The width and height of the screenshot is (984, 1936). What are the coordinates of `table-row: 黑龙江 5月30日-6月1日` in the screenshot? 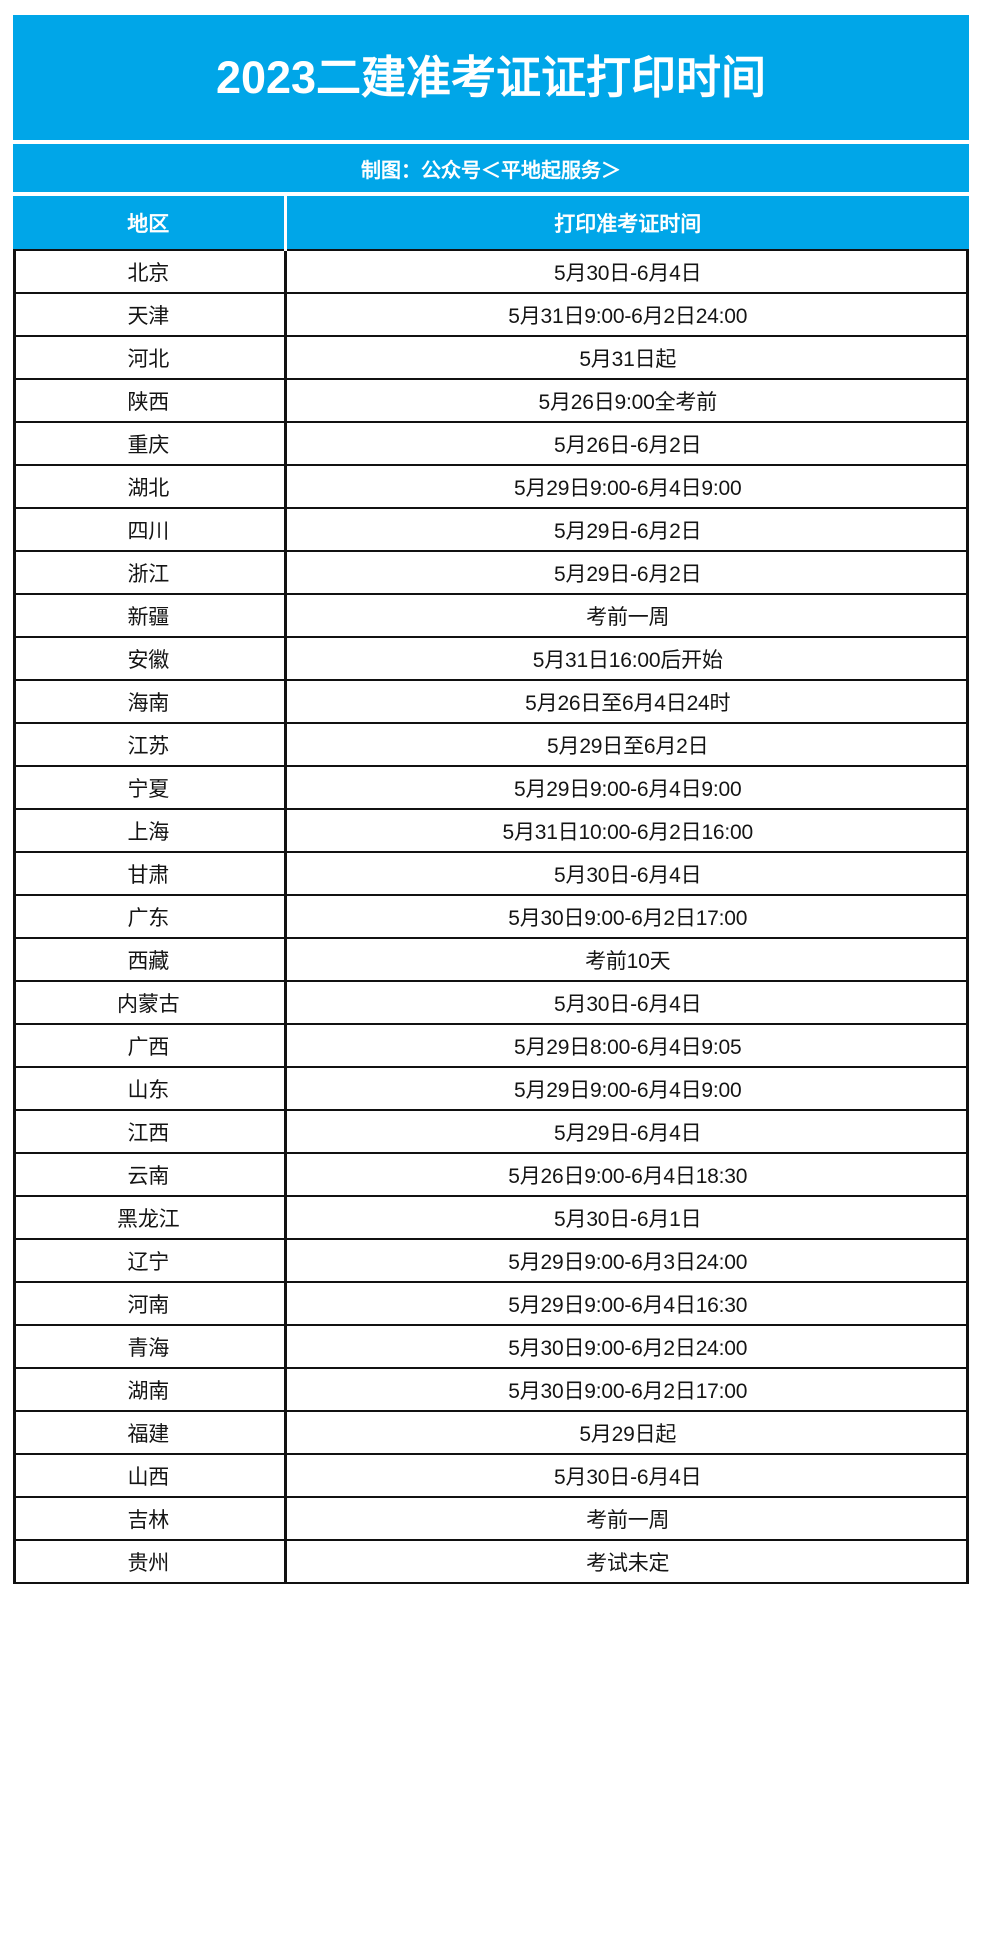 It's located at (491, 1218).